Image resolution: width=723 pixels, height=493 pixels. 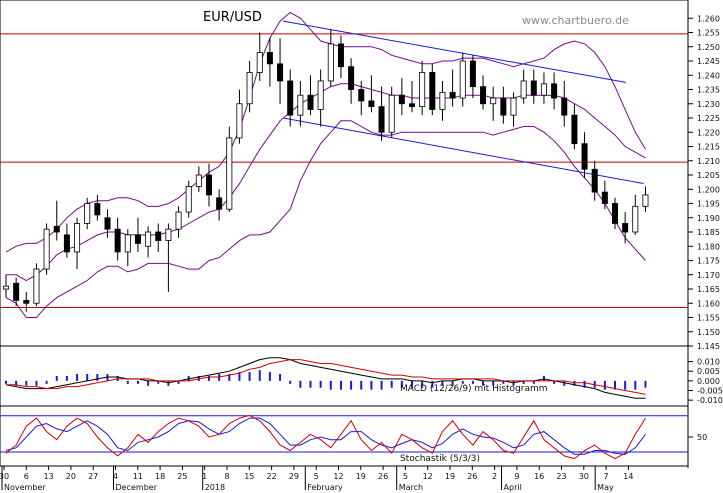 I want to click on date-tick-label: 23, so click(x=561, y=476).